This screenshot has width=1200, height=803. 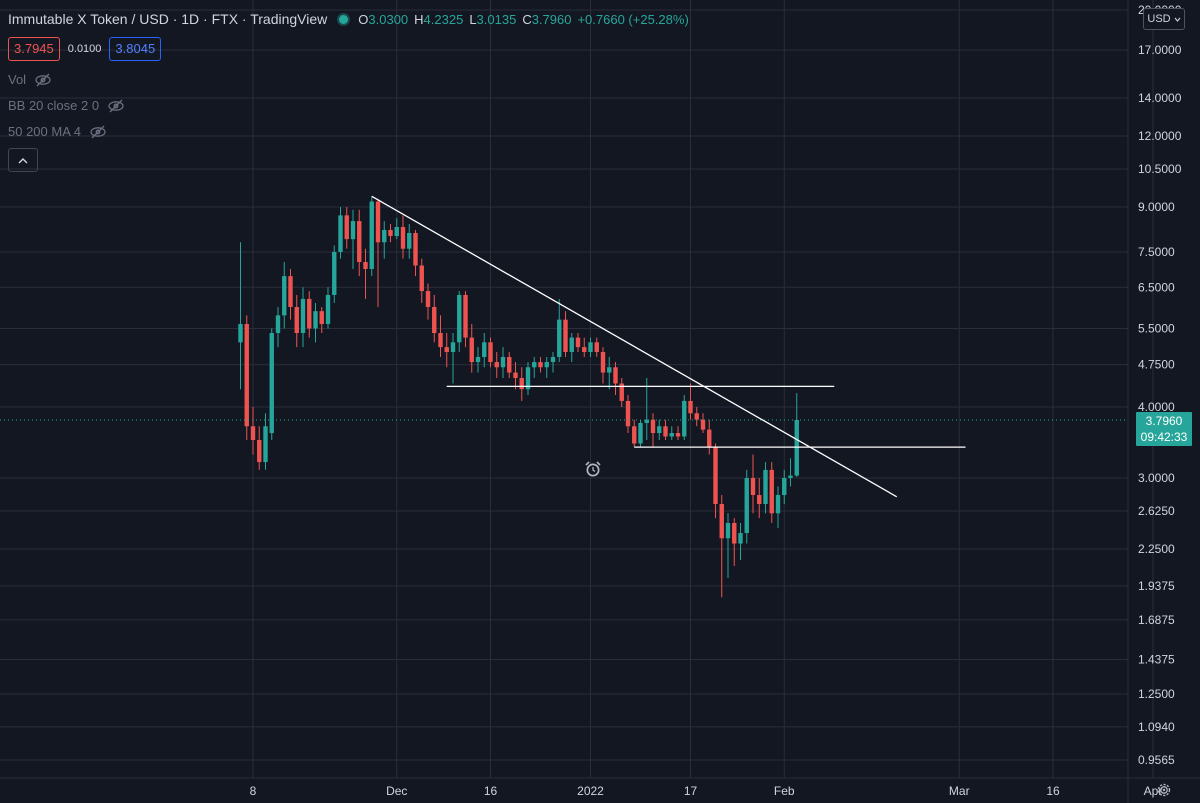 What do you see at coordinates (439, 19) in the screenshot?
I see `ohlc-high: H4.2325` at bounding box center [439, 19].